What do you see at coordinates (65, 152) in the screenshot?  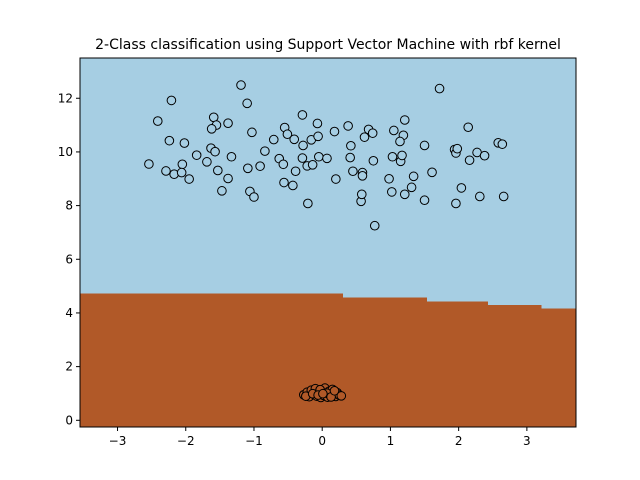 I see `y-tick-label: 10` at bounding box center [65, 152].